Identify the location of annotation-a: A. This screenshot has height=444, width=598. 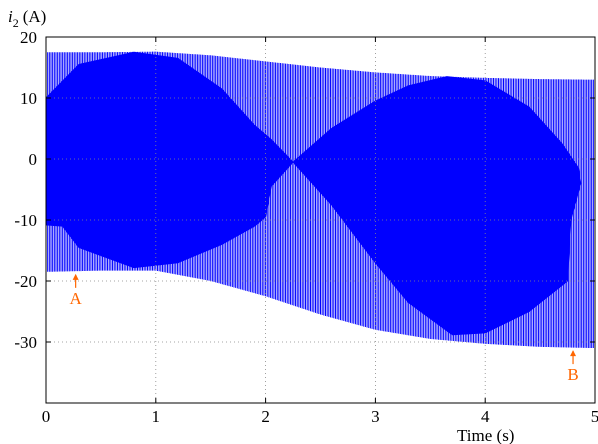
(76, 290).